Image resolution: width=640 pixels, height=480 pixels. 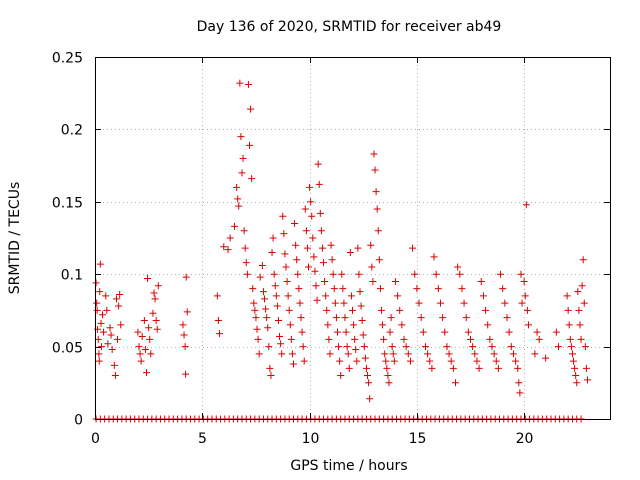 I want to click on y-tick-label: 0.1, so click(x=72, y=276).